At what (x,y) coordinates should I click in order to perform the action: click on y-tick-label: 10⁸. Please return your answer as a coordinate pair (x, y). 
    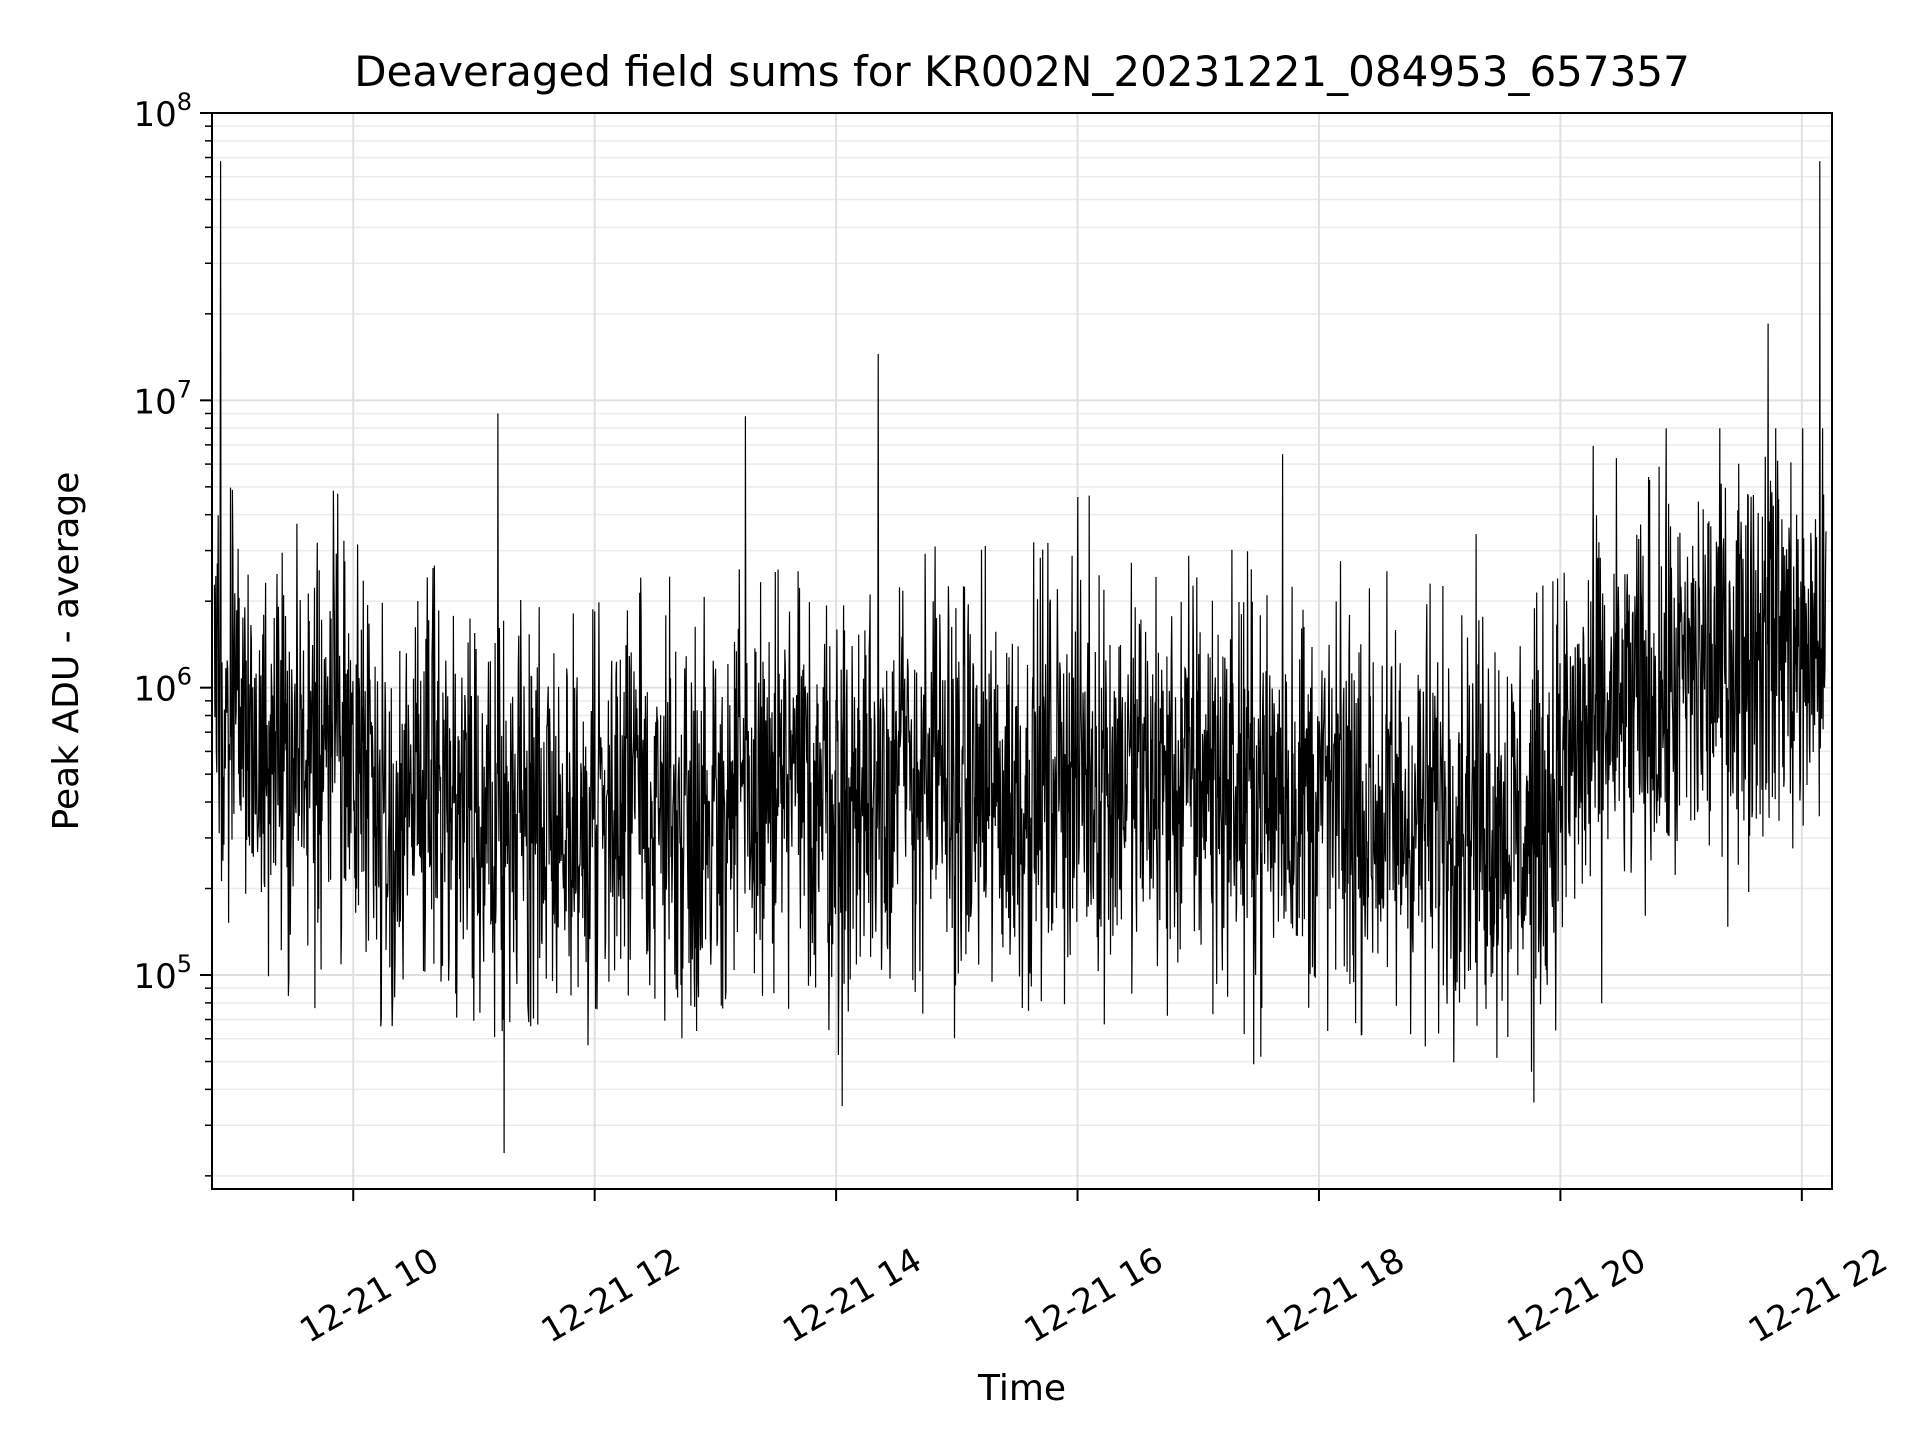
    Looking at the image, I should click on (162, 111).